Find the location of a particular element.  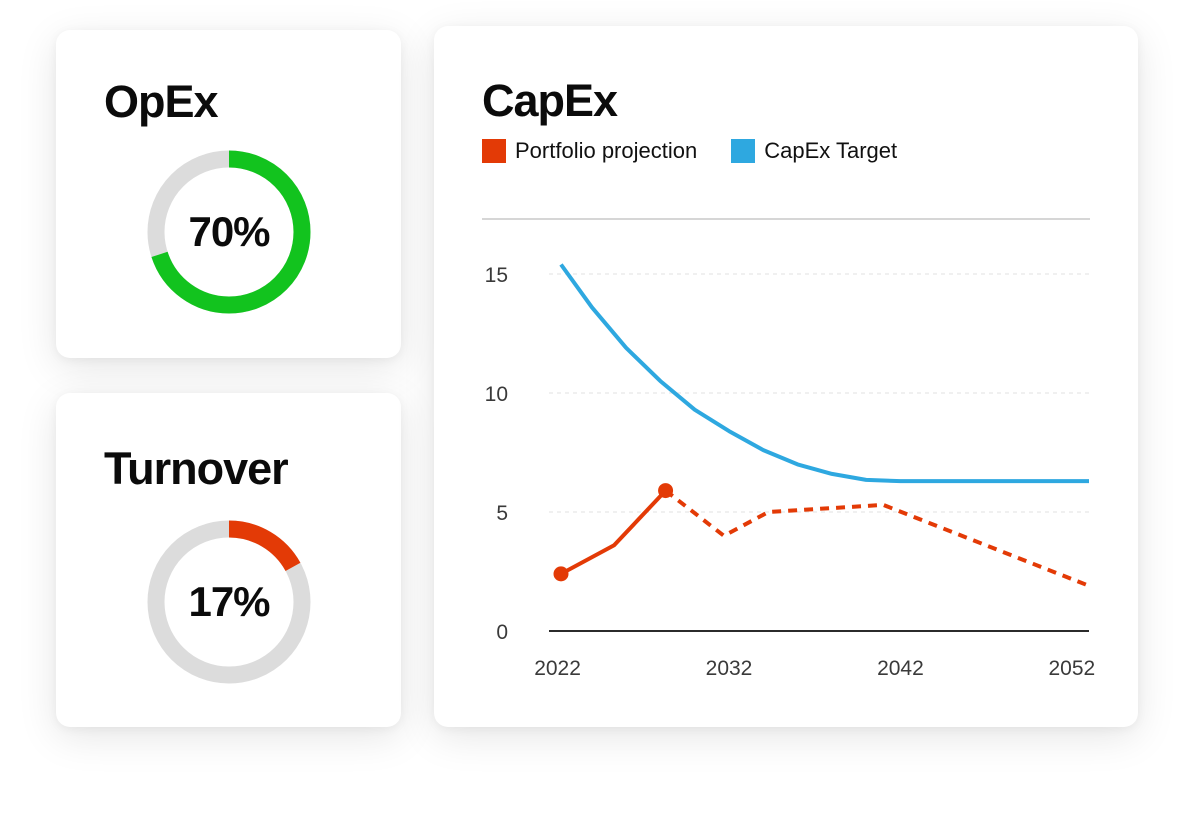

opex-value: 70% is located at coordinates (229, 231).